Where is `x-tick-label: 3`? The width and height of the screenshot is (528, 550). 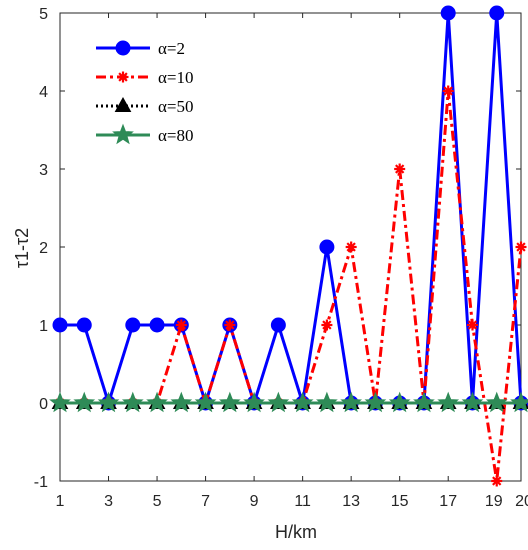
x-tick-label: 3 is located at coordinates (108, 501).